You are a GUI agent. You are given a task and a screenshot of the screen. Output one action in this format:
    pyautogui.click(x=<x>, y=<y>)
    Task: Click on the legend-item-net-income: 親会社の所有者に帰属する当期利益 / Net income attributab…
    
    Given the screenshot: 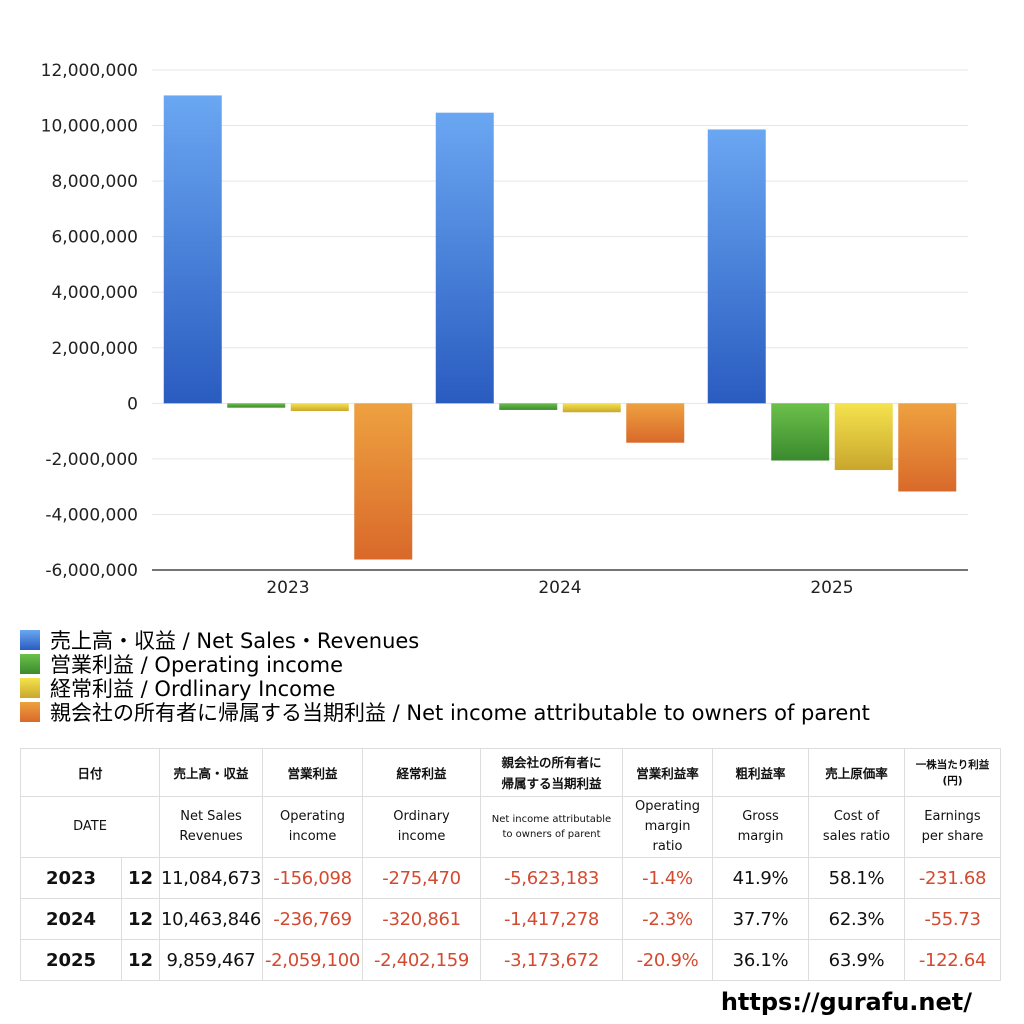 What is the action you would take?
    pyautogui.click(x=445, y=712)
    